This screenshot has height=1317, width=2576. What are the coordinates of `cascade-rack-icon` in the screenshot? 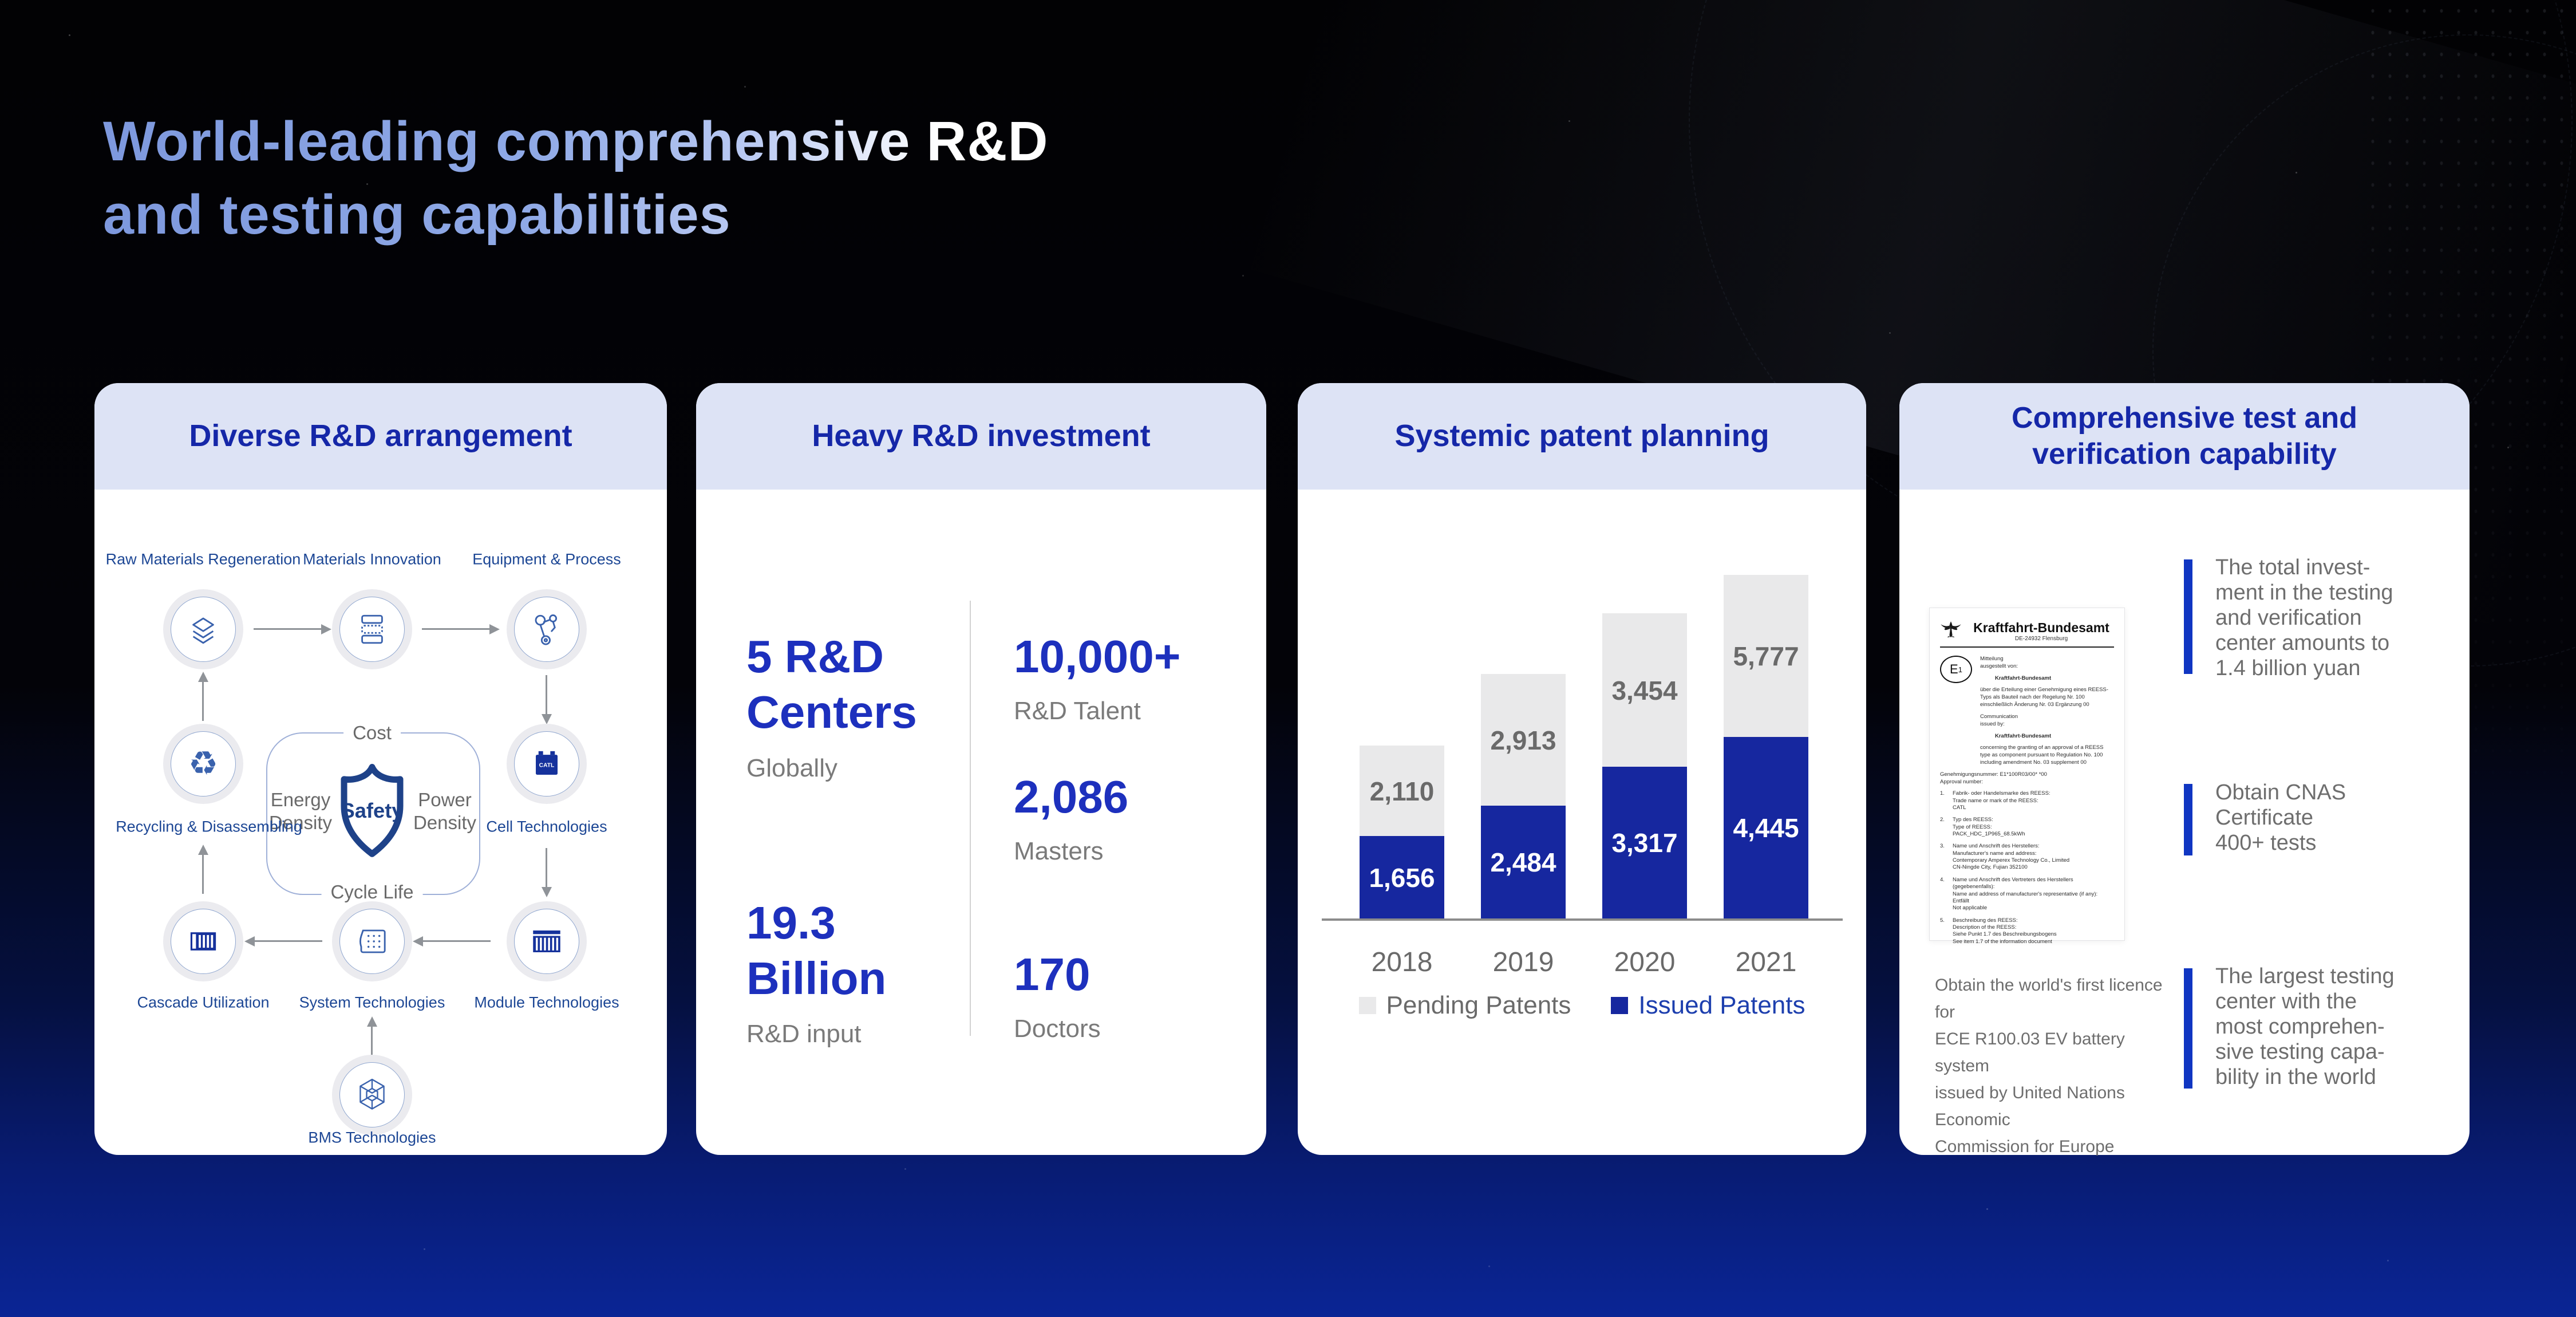 It's located at (203, 941).